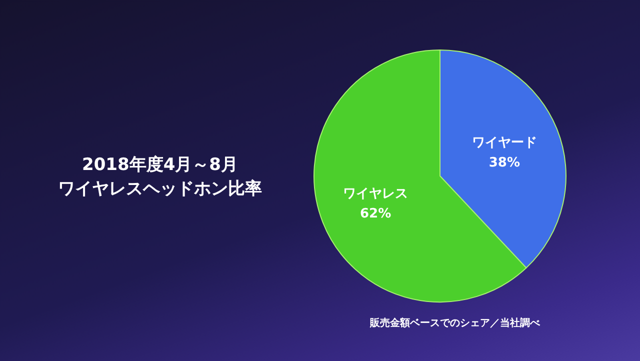 The width and height of the screenshot is (640, 361). I want to click on text: ワイヤレスヘッドホン比率, so click(160, 189).